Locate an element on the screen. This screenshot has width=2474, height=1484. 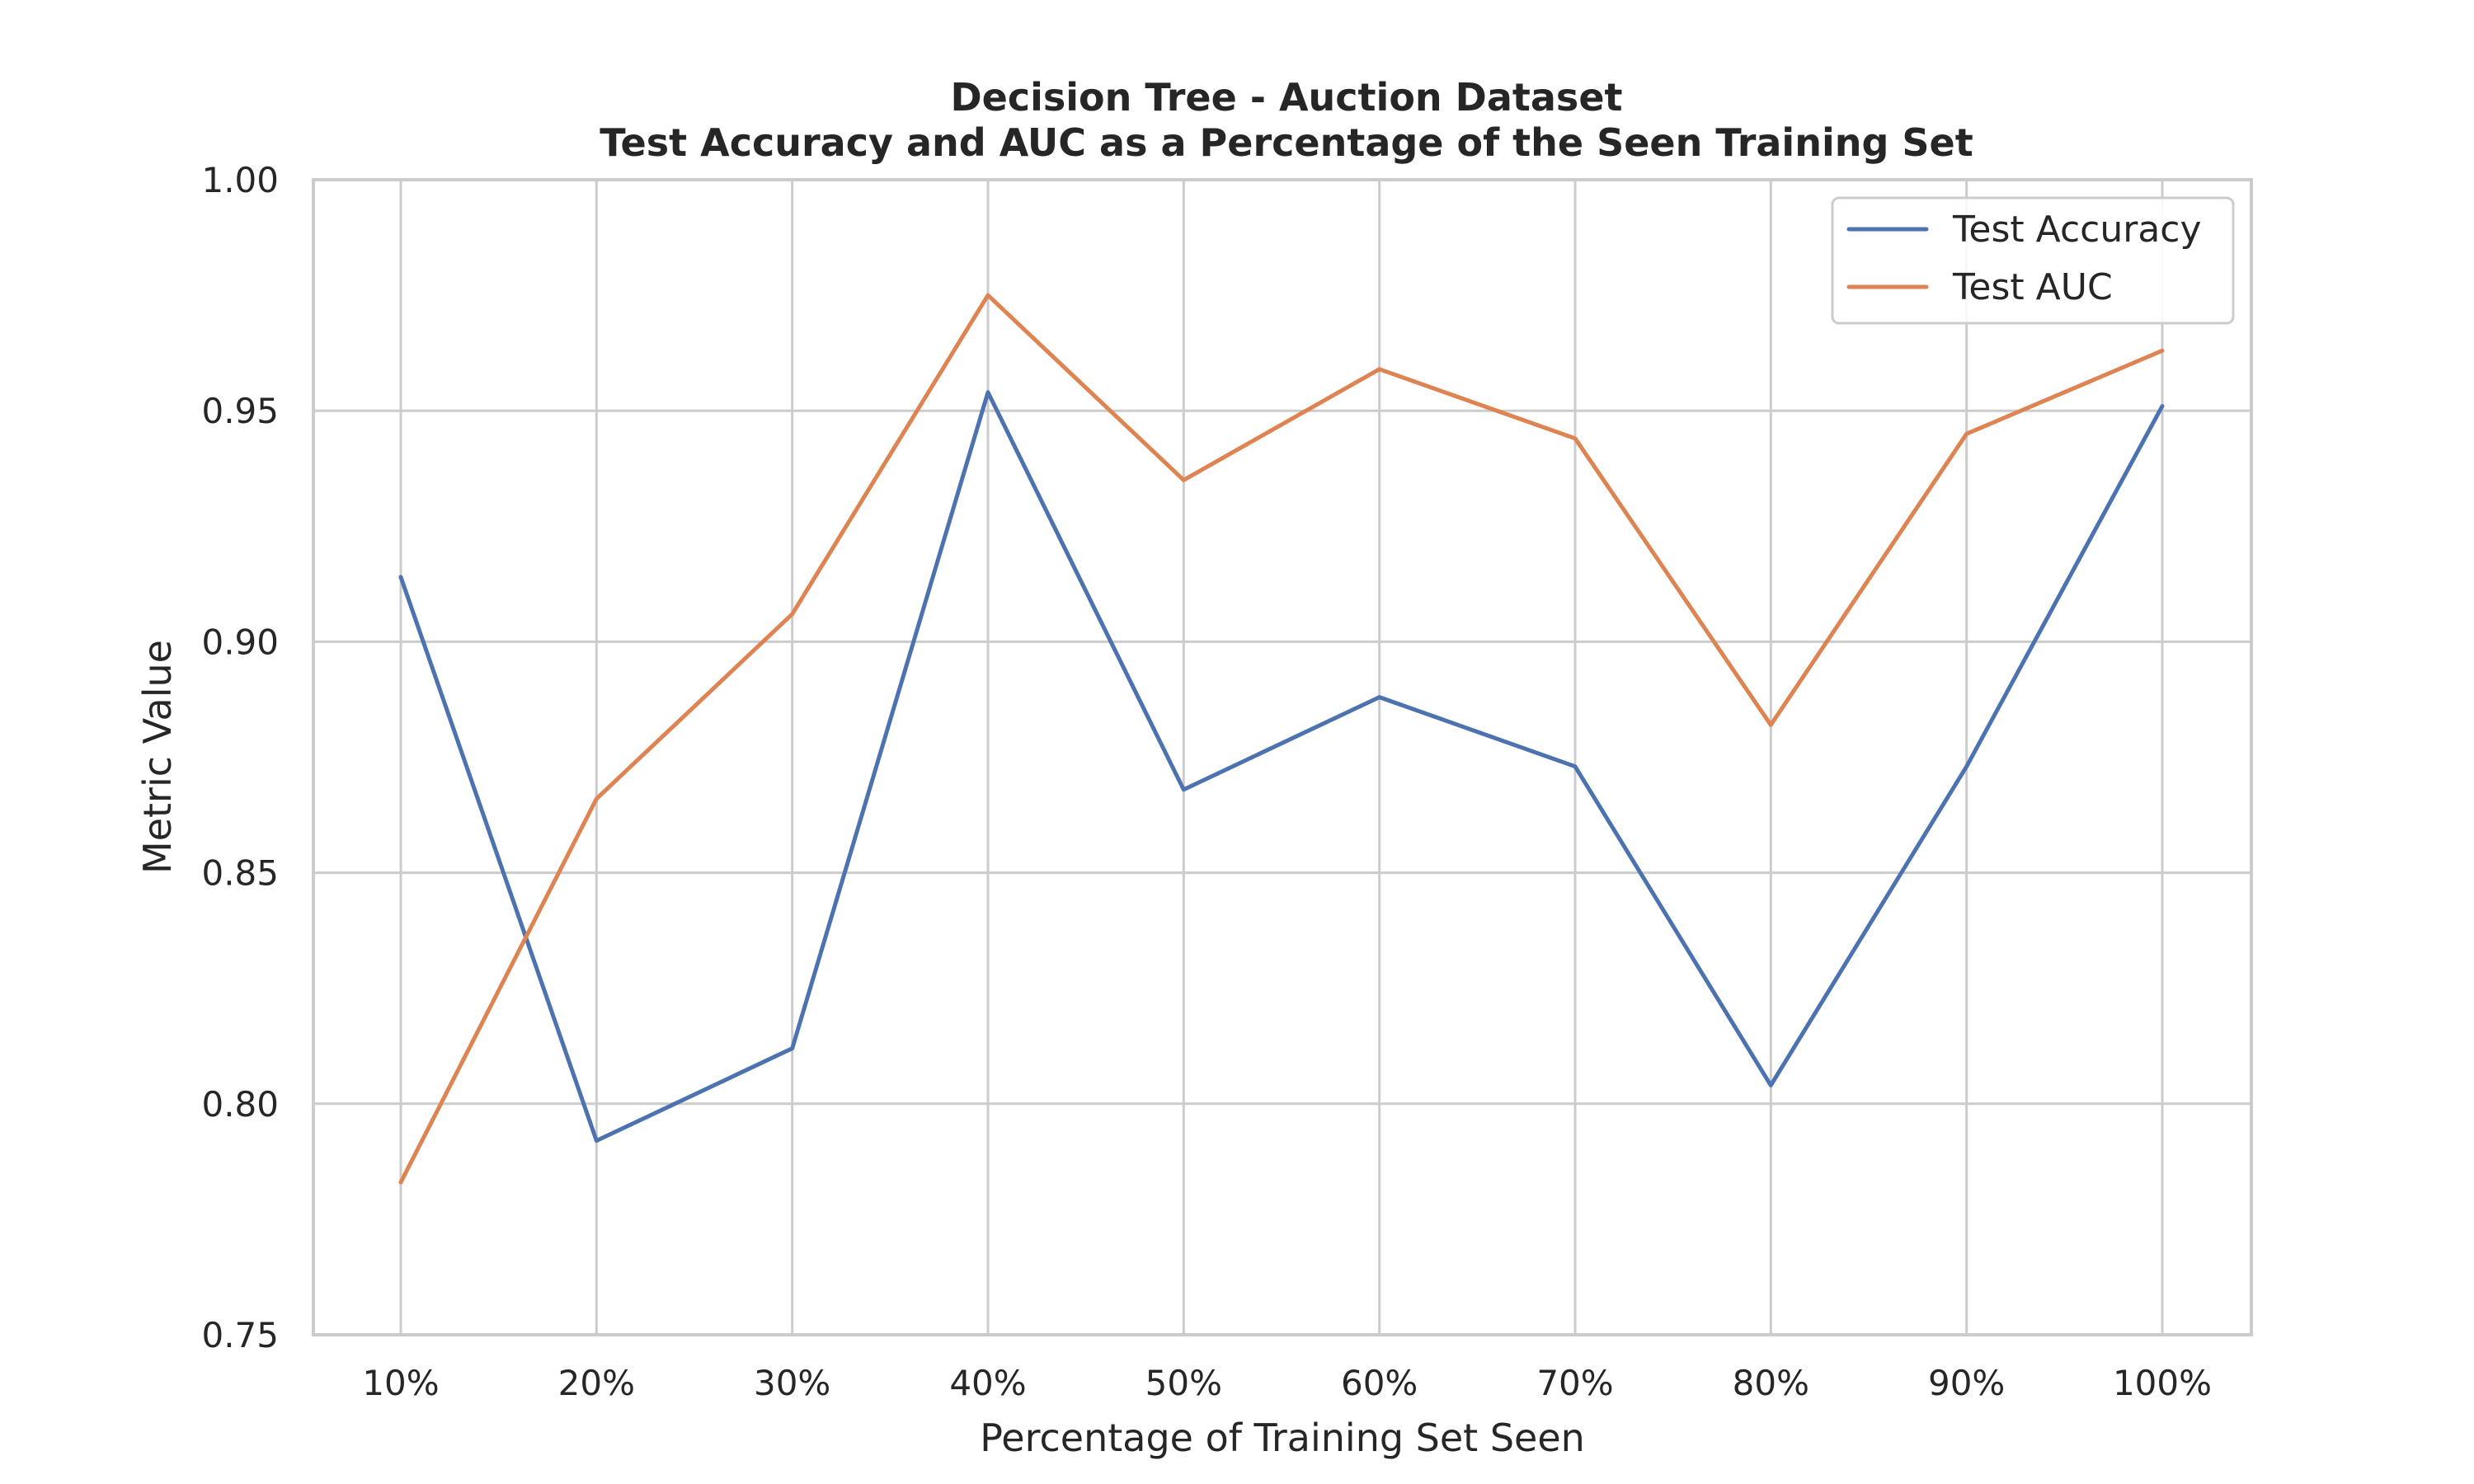
x-tick-label: 40% is located at coordinates (987, 1383).